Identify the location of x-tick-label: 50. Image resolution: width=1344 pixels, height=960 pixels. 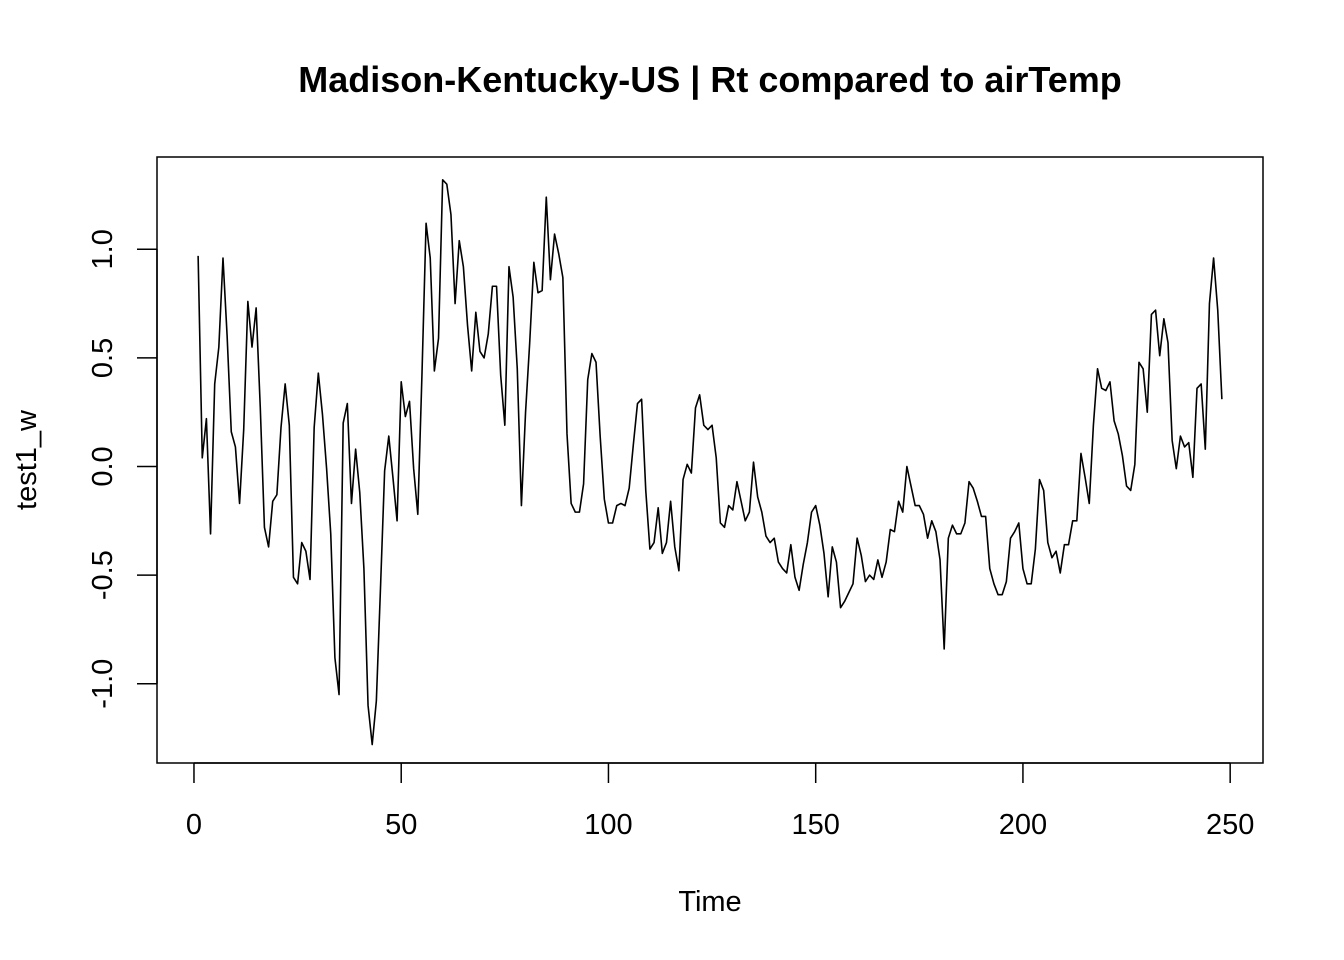
(401, 825).